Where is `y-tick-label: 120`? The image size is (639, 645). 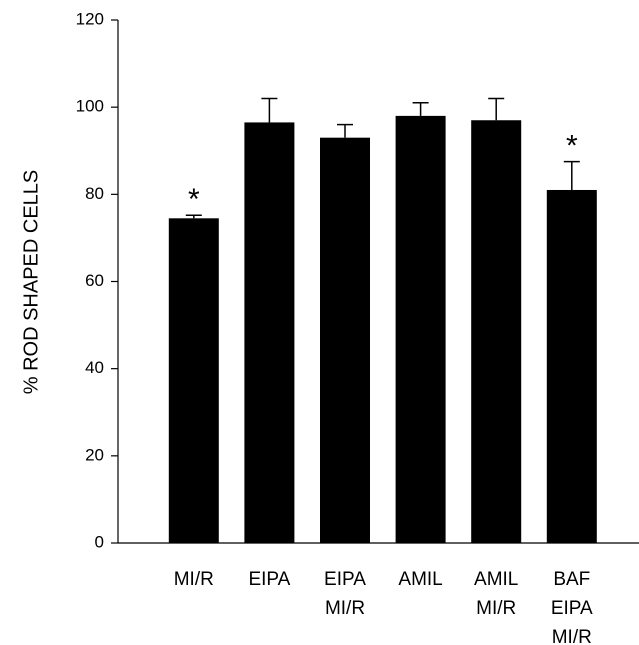 y-tick-label: 120 is located at coordinates (90, 18).